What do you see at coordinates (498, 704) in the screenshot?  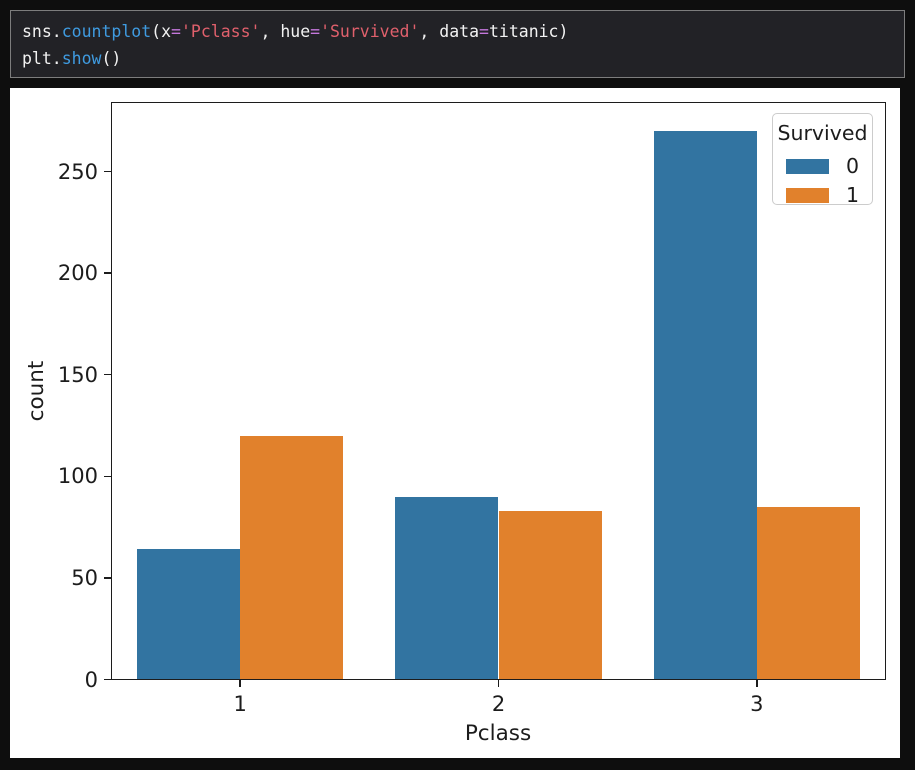 I see `x-tick-label: 2` at bounding box center [498, 704].